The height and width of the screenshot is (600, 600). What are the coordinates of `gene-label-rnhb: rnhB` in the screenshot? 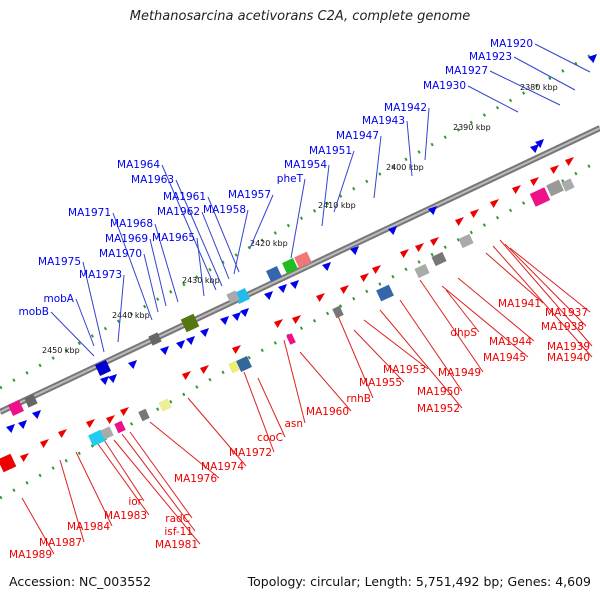 It's located at (358, 399).